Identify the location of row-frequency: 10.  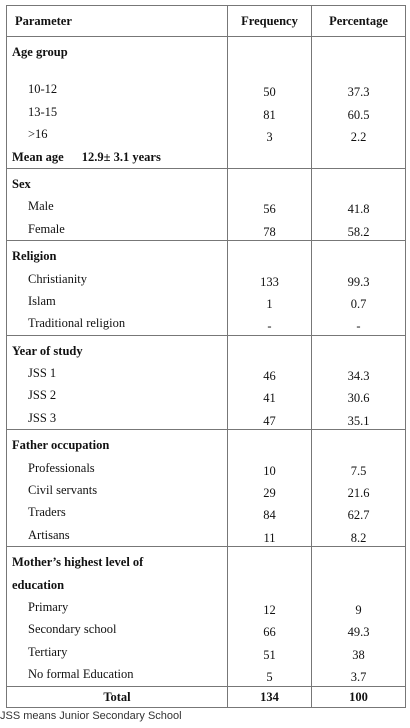
(269, 470).